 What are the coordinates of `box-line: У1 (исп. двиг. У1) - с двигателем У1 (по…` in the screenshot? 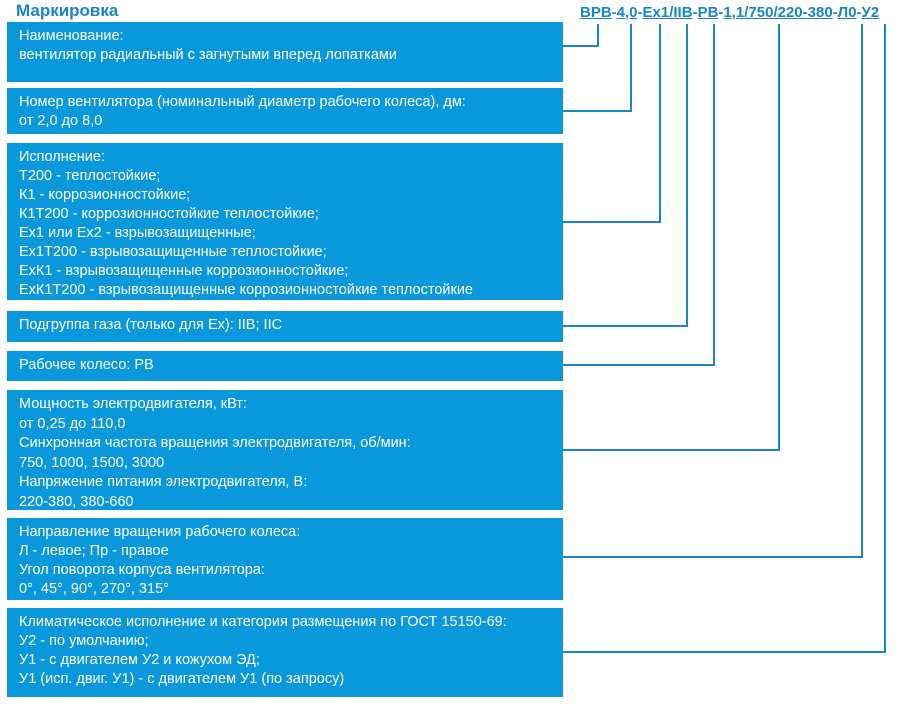 It's located at (182, 679).